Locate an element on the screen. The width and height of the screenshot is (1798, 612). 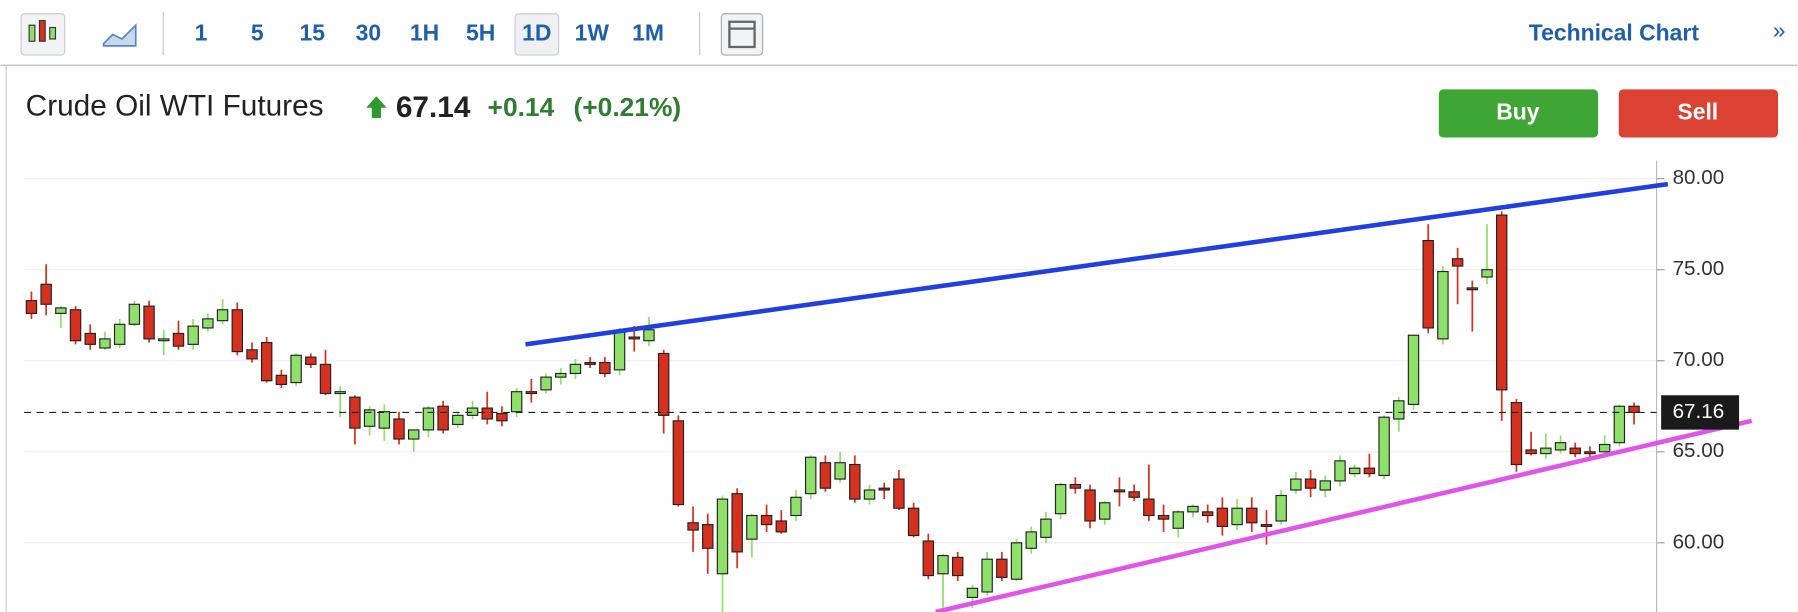
y-tick-label: 75.00 is located at coordinates (1699, 268).